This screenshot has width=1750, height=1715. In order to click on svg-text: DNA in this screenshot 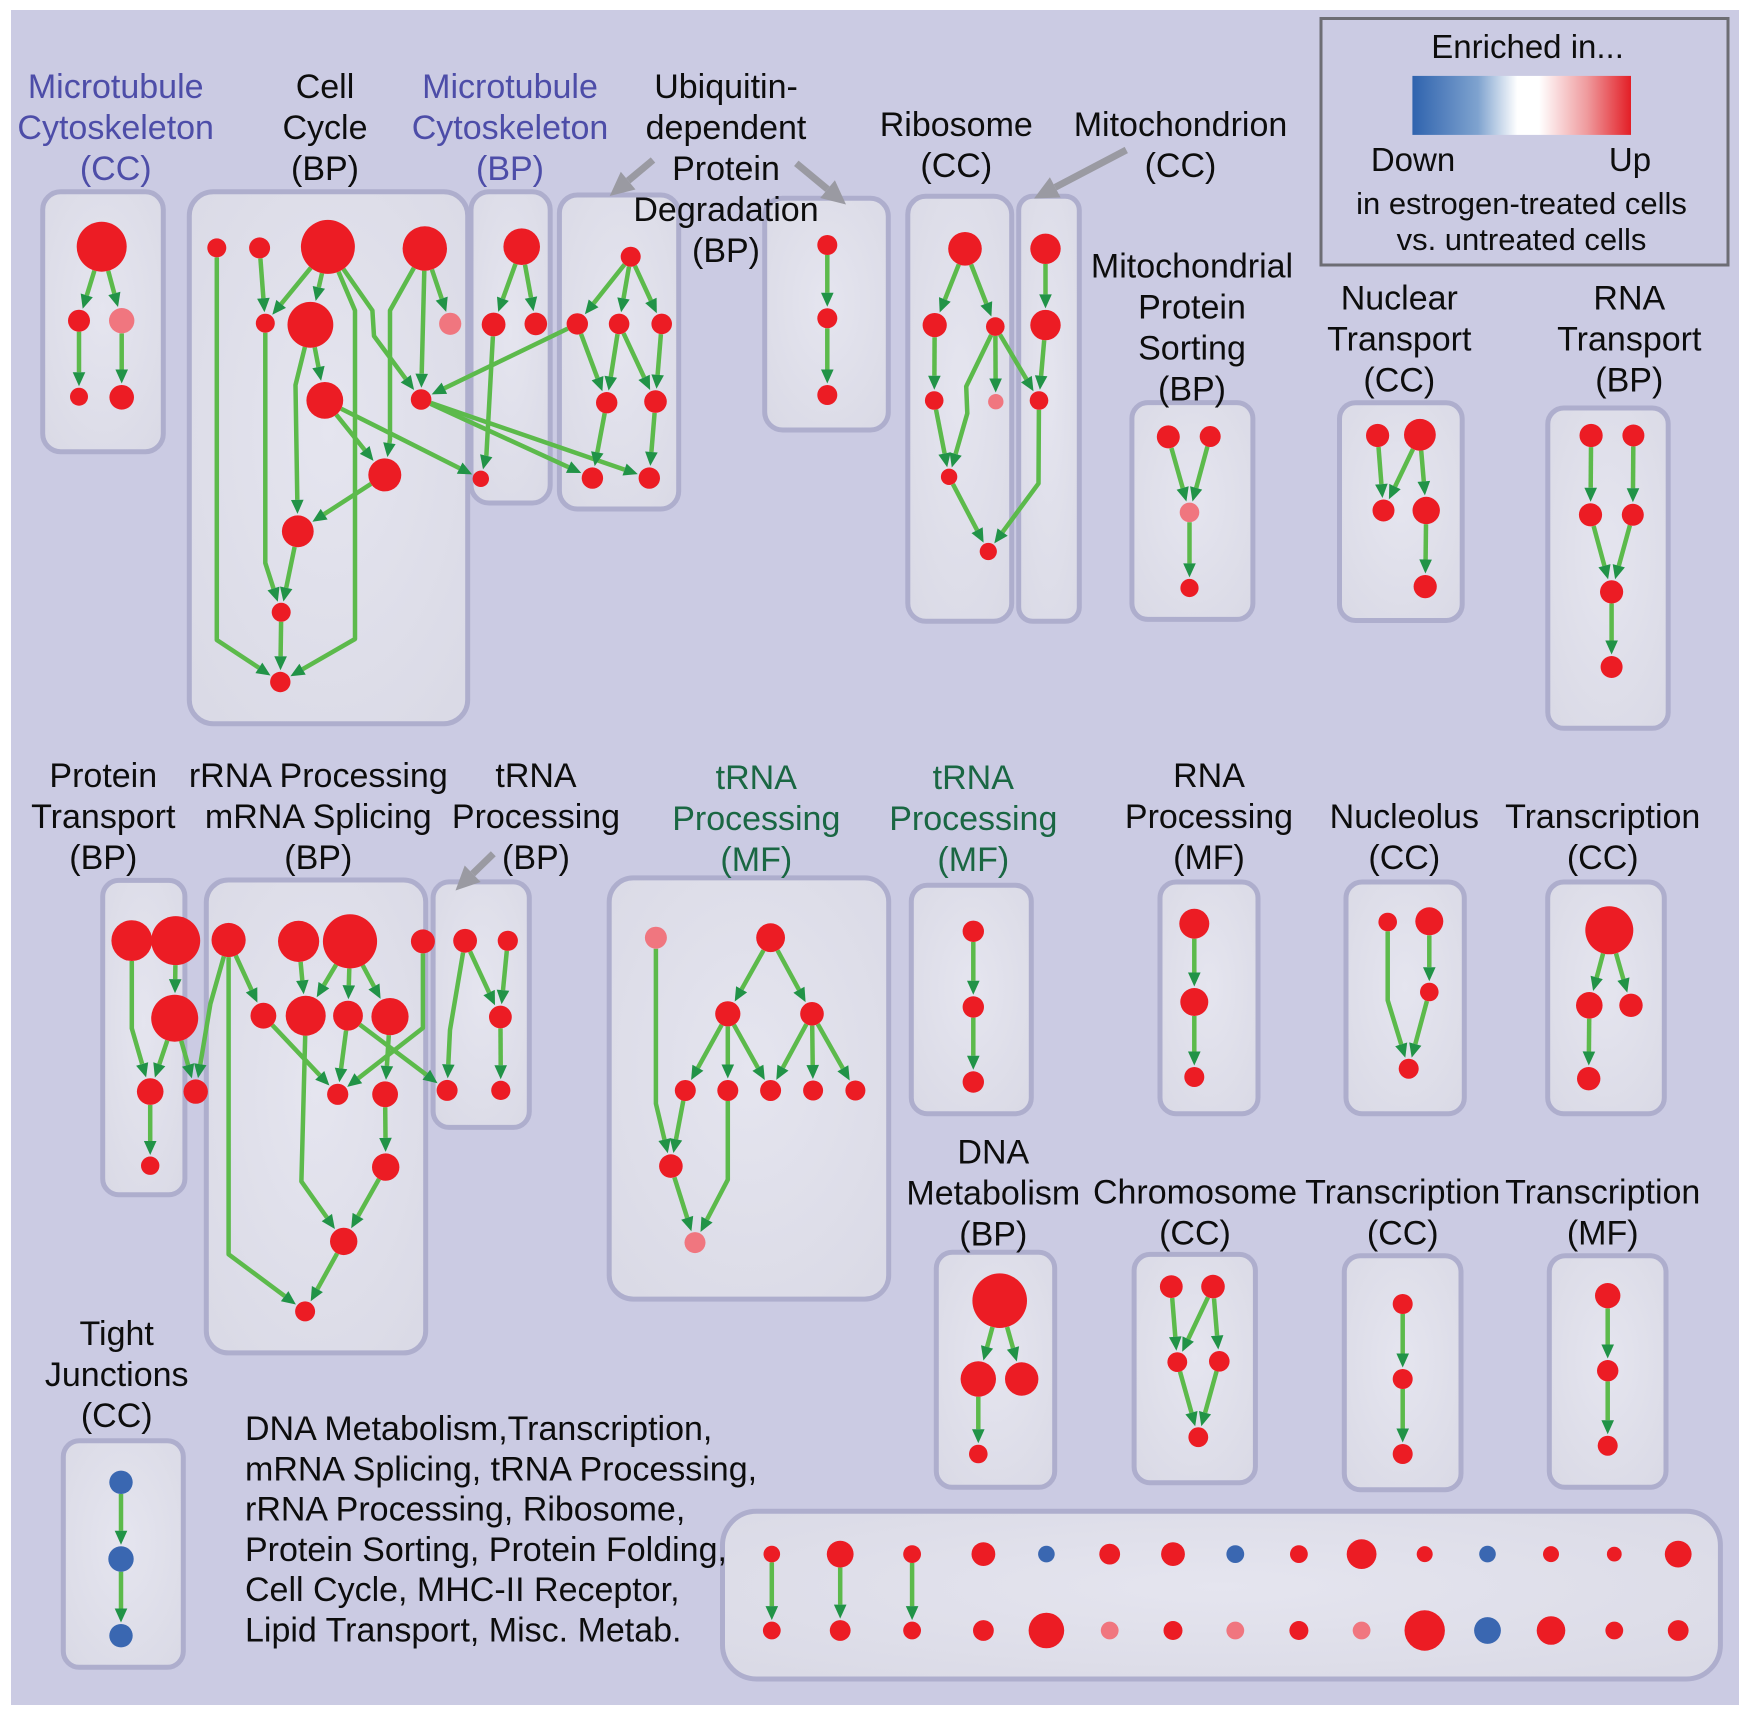, I will do `click(993, 1152)`.